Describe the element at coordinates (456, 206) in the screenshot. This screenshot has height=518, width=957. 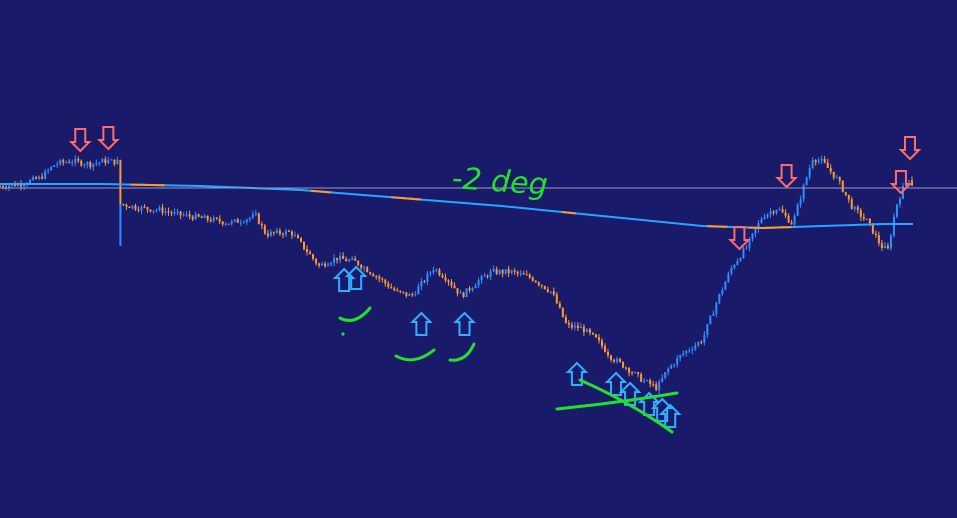
I see `moving-average-series` at that location.